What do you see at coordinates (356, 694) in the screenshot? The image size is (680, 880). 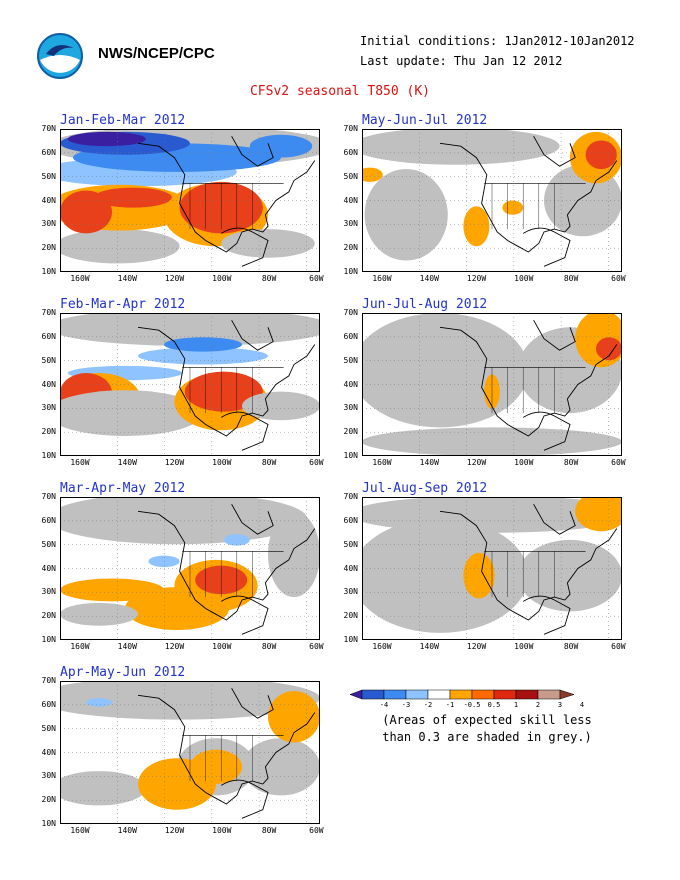 I see `colorbar-arrow-left` at bounding box center [356, 694].